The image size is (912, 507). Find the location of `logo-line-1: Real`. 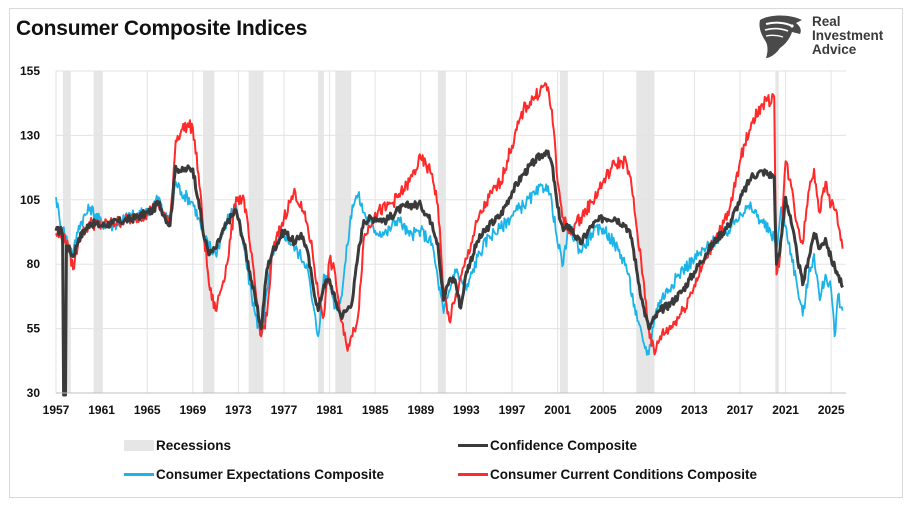

logo-line-1: Real is located at coordinates (826, 21).